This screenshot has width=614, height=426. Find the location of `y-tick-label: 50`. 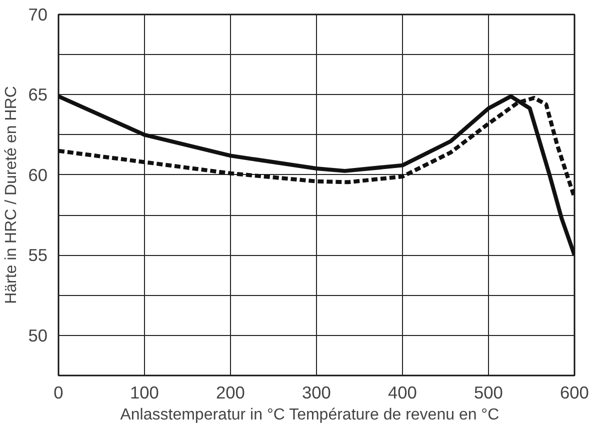

y-tick-label: 50 is located at coordinates (38, 335).